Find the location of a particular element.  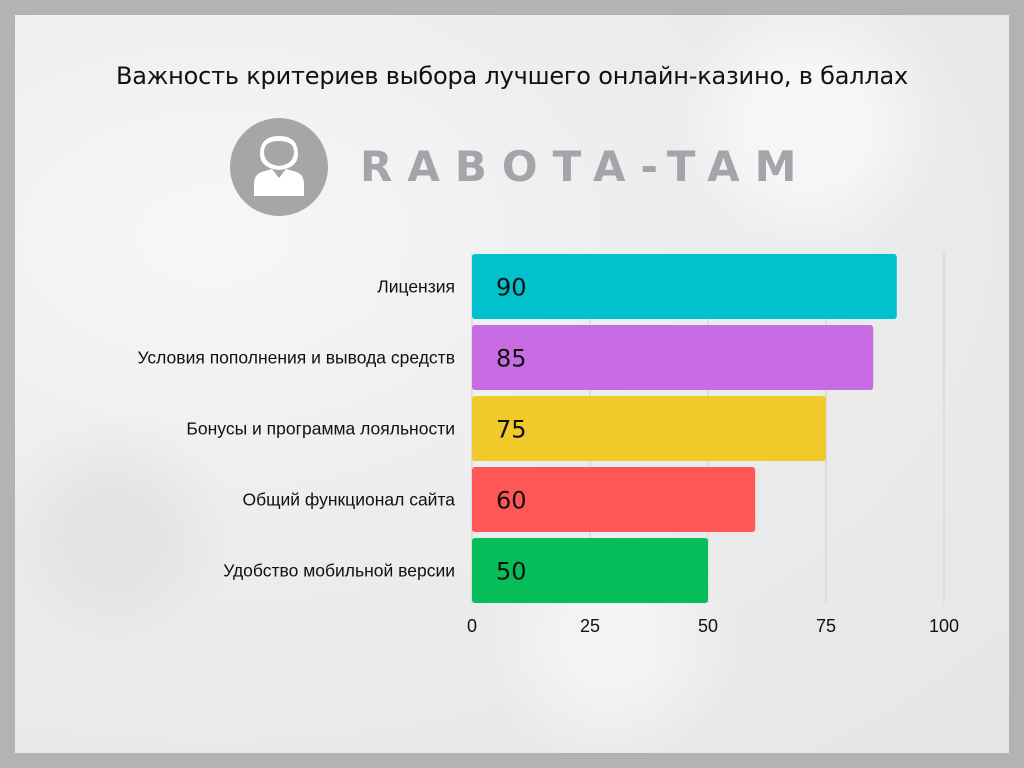

x-tick-label: 75 is located at coordinates (826, 626).